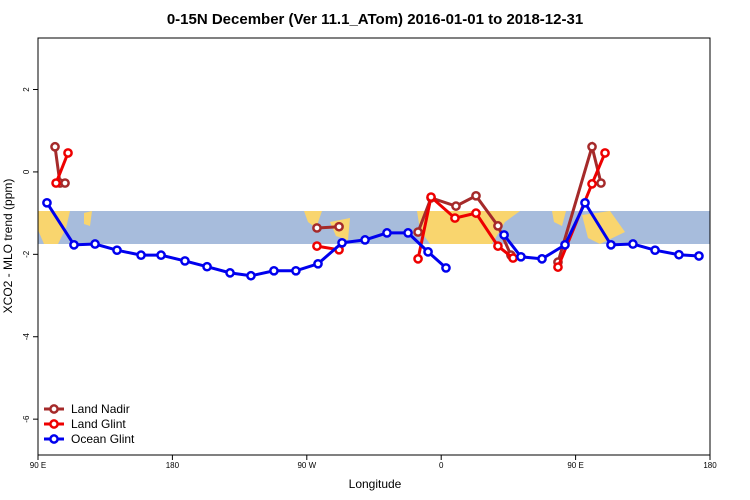 Image resolution: width=750 pixels, height=500 pixels. What do you see at coordinates (26, 89) in the screenshot?
I see `y-tick-label: 2` at bounding box center [26, 89].